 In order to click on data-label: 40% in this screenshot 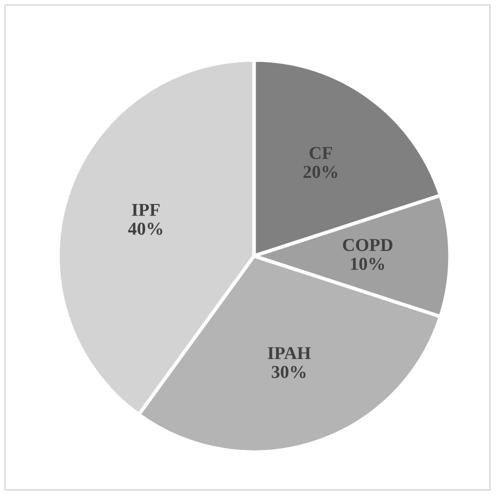, I will do `click(145, 228)`.